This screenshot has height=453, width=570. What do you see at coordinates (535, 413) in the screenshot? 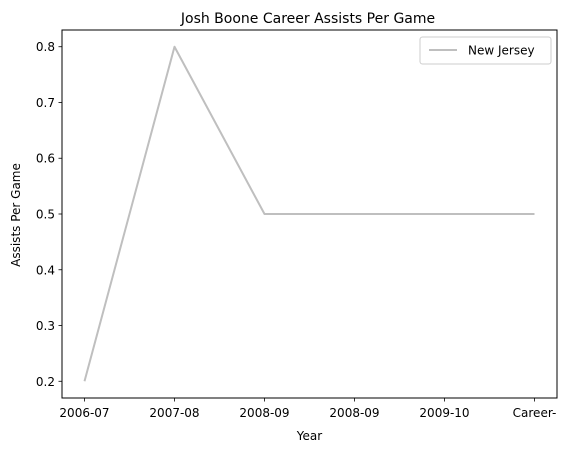
I see `x-tick-label: Career-` at bounding box center [535, 413].